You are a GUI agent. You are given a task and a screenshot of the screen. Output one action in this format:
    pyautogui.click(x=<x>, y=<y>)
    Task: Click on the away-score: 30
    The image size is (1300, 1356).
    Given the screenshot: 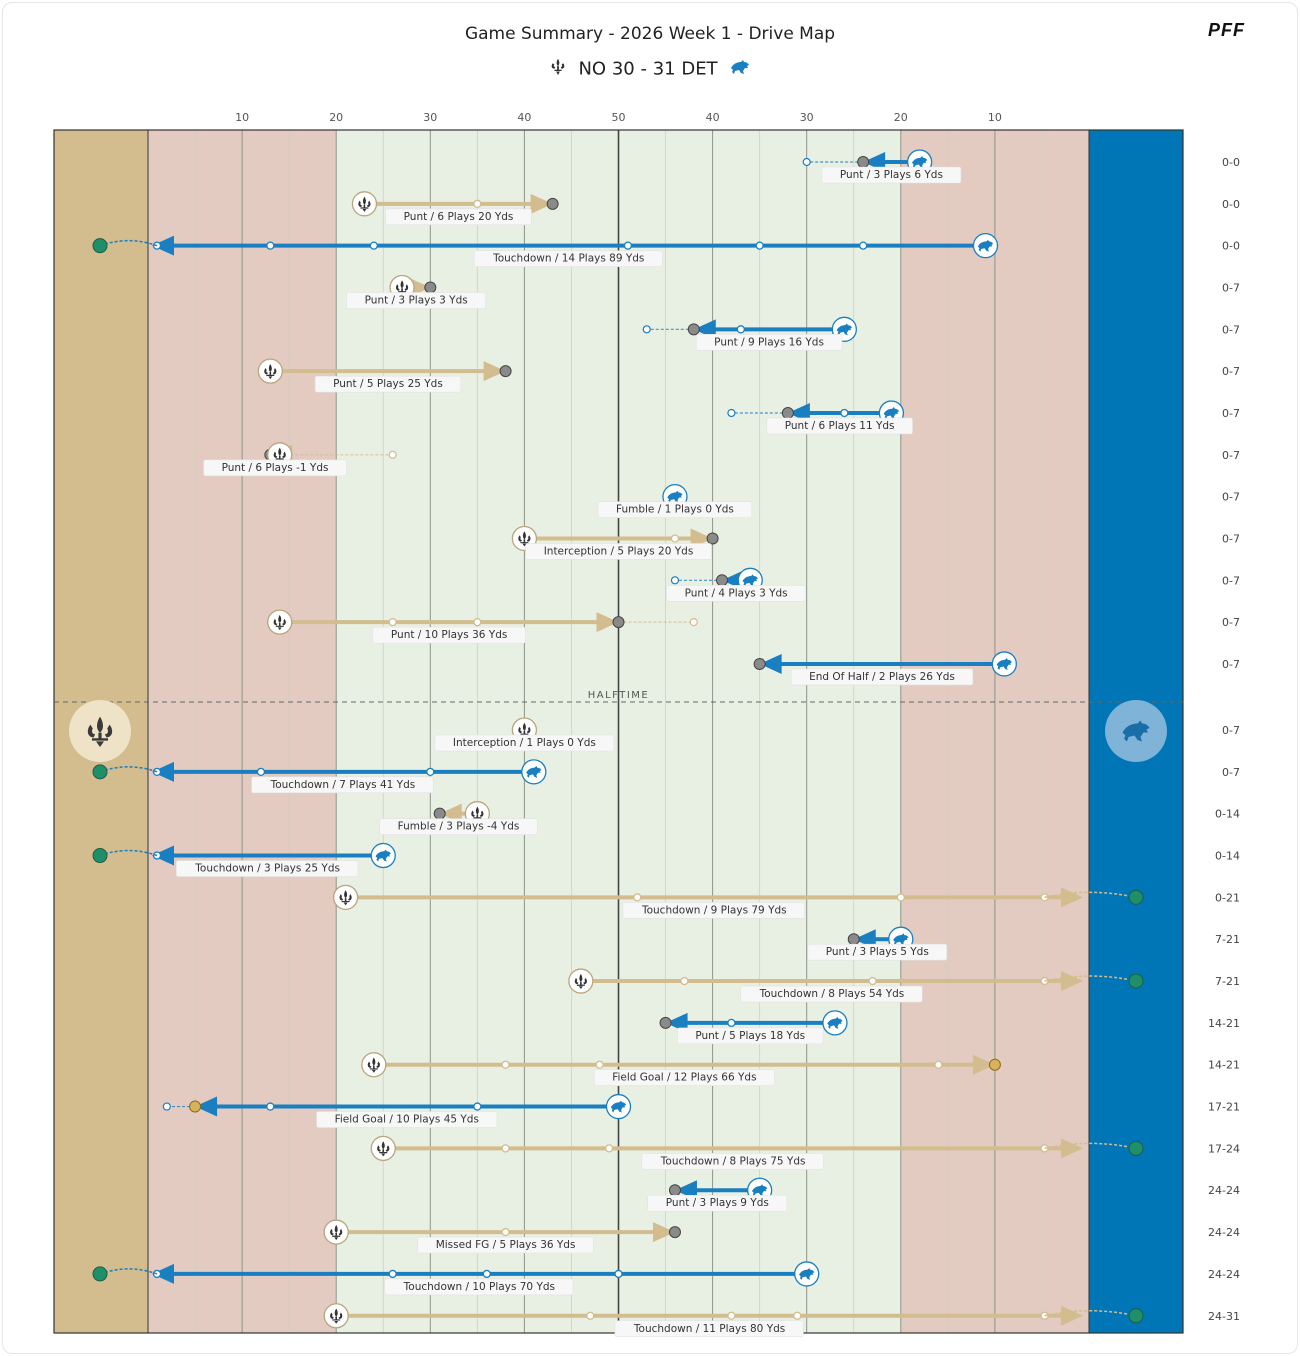 What is the action you would take?
    pyautogui.click(x=623, y=69)
    